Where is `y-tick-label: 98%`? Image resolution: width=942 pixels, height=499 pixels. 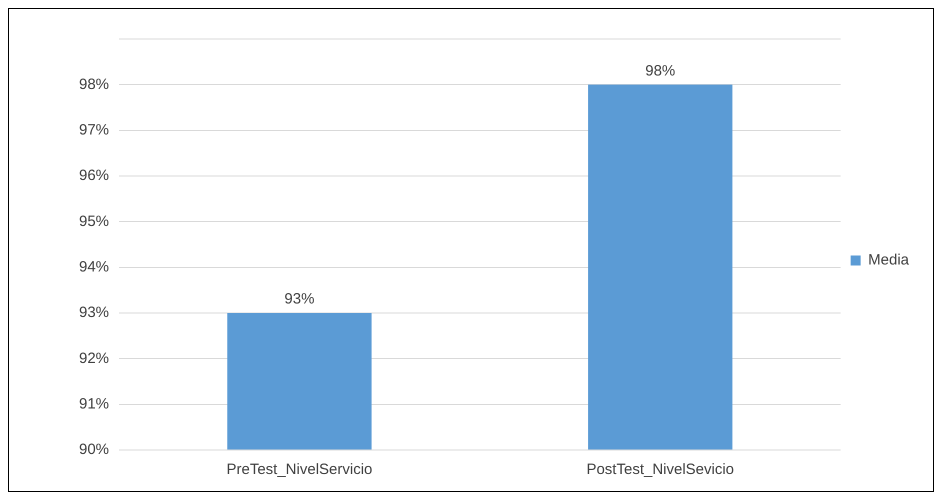
y-tick-label: 98% is located at coordinates (94, 84).